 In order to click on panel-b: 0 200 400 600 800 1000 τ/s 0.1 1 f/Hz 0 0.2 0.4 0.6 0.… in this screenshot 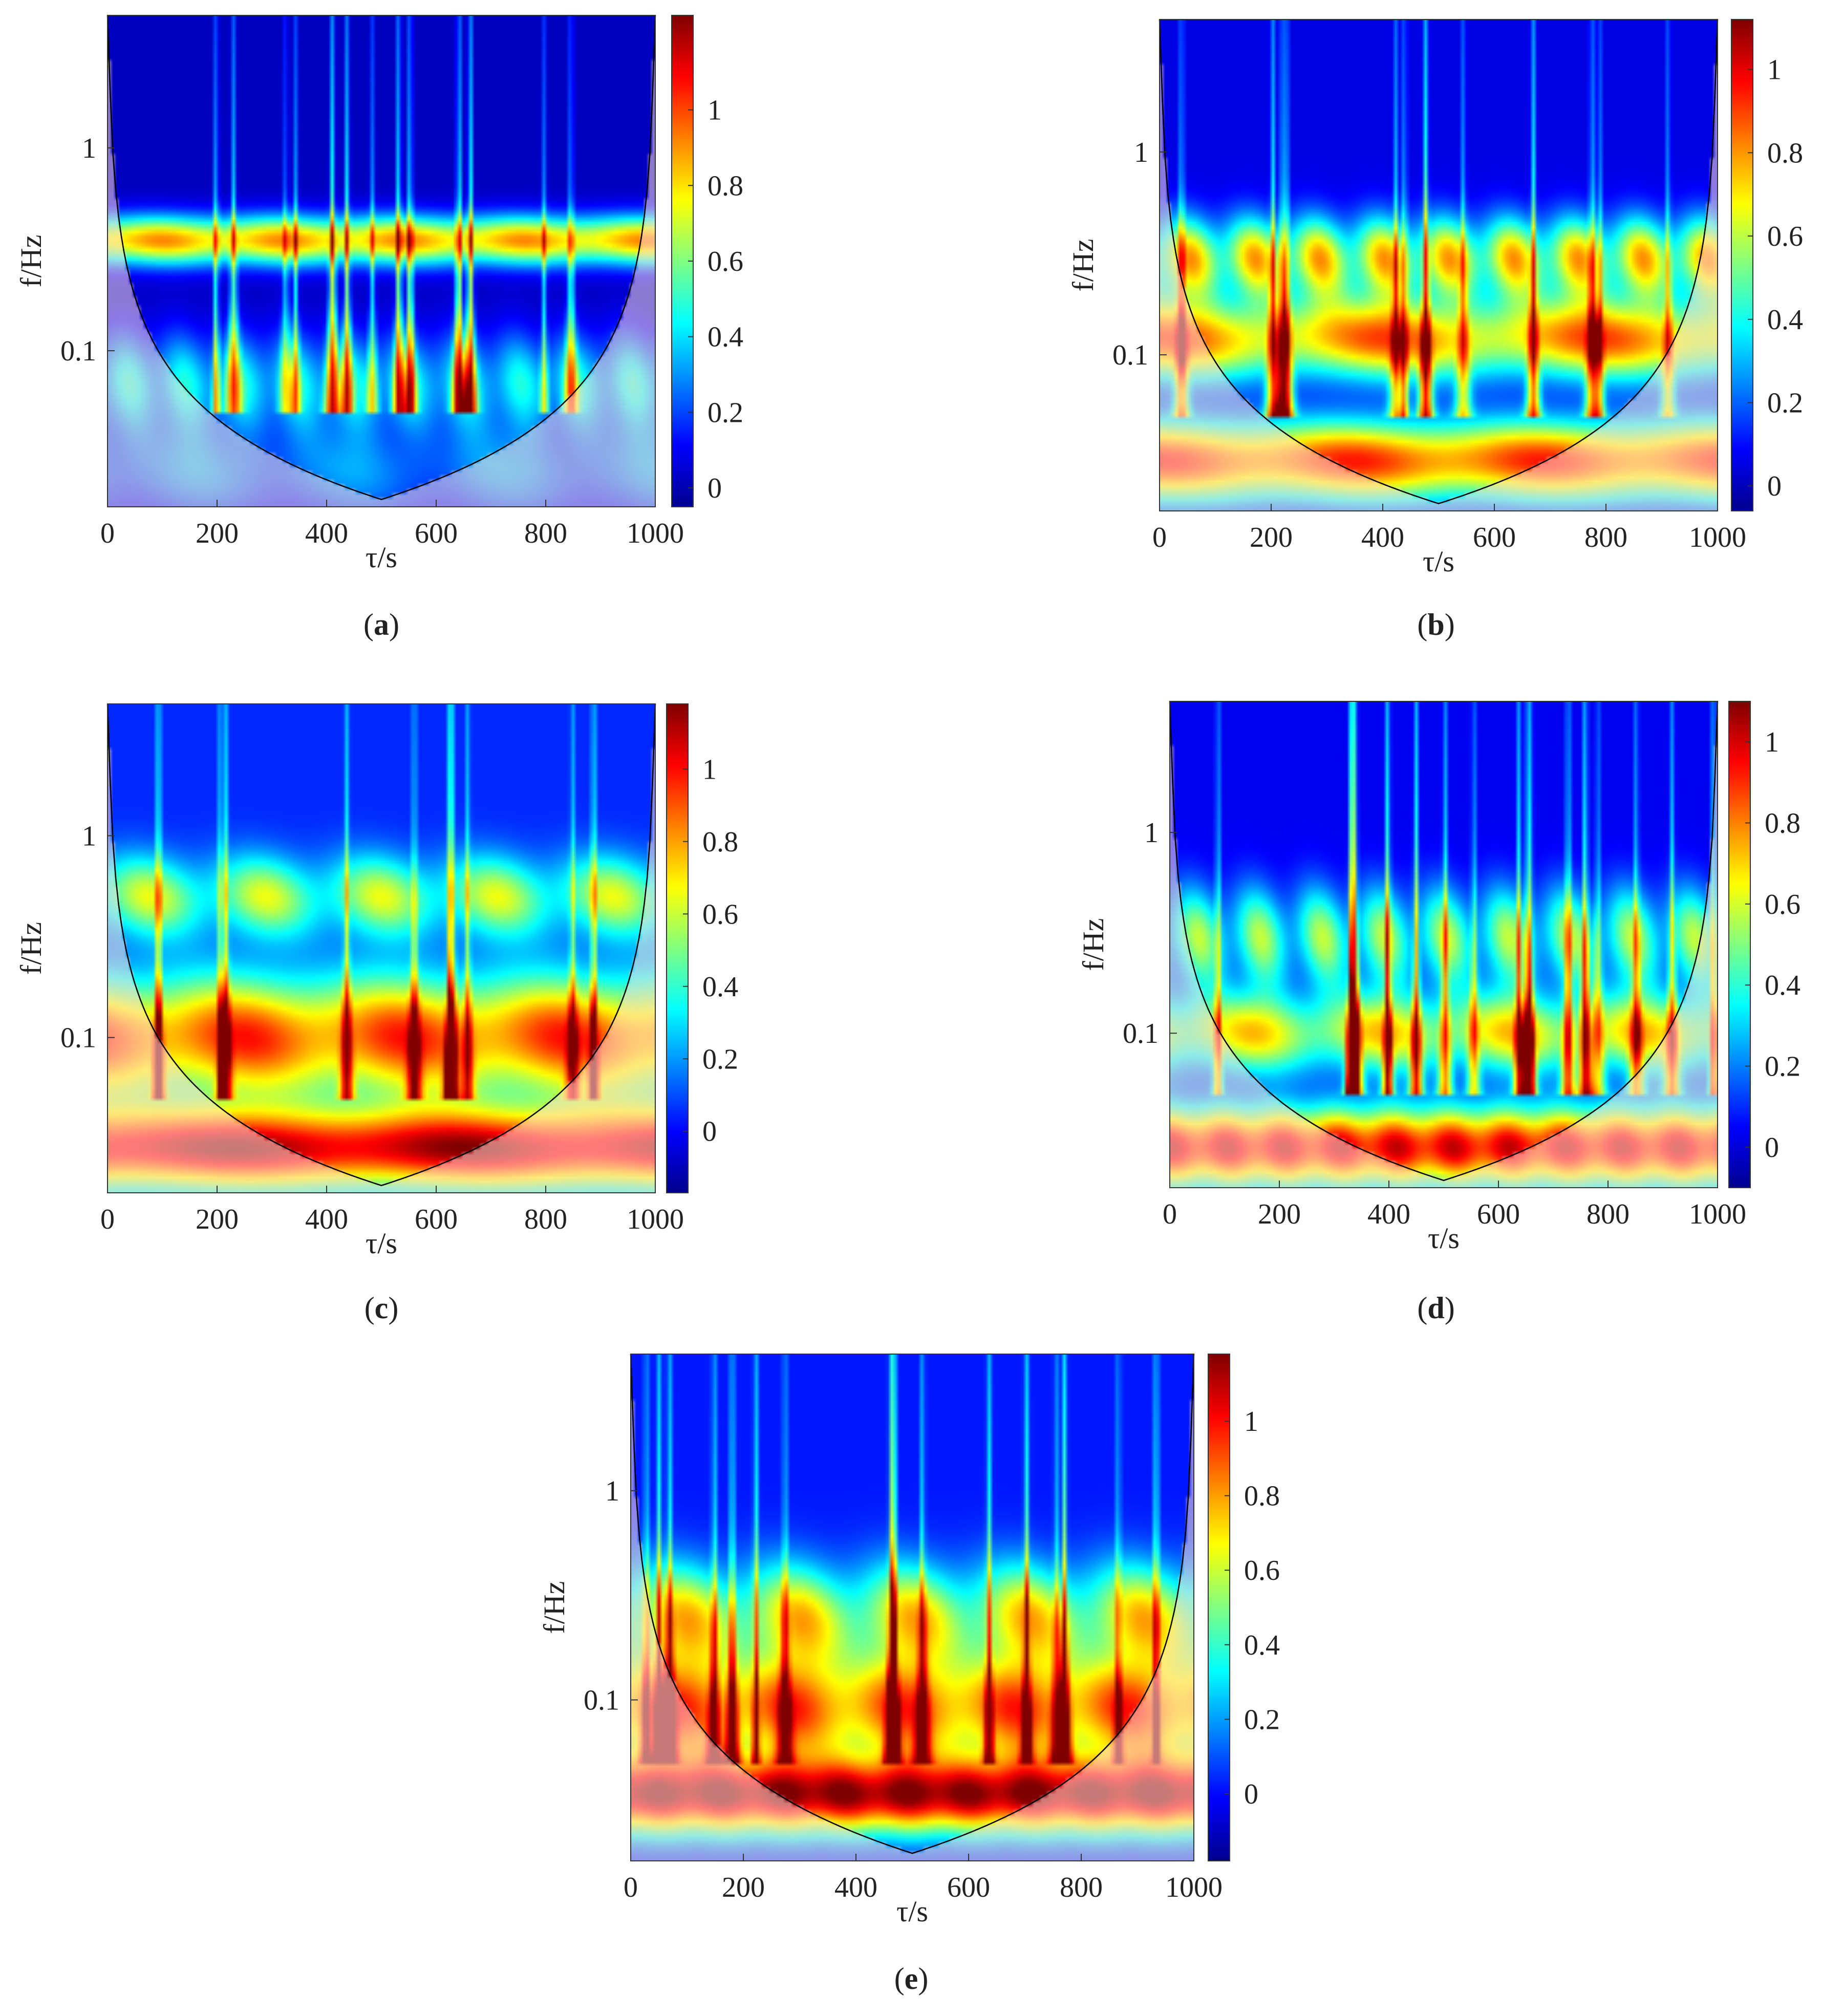, I will do `click(1434, 330)`.